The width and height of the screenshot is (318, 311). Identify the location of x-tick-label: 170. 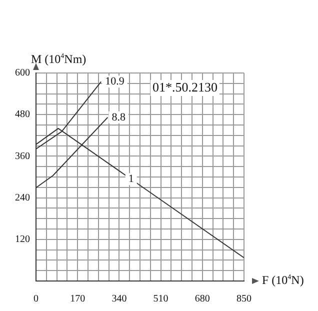
(78, 299).